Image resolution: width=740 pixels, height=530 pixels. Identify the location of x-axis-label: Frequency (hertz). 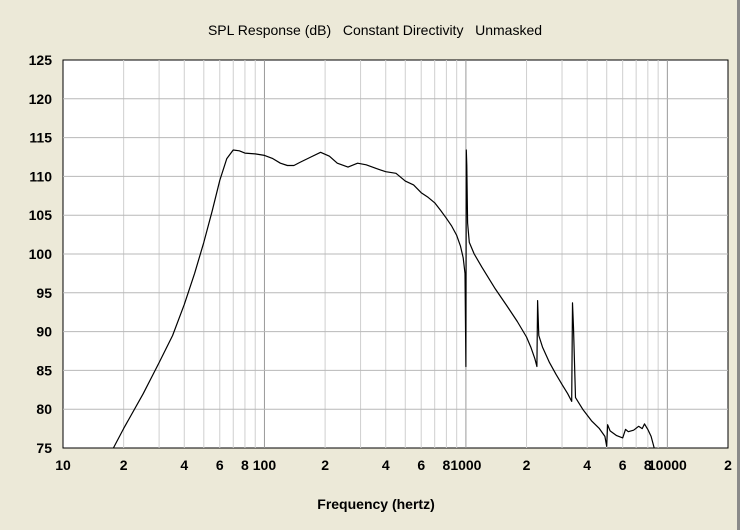
(375, 504).